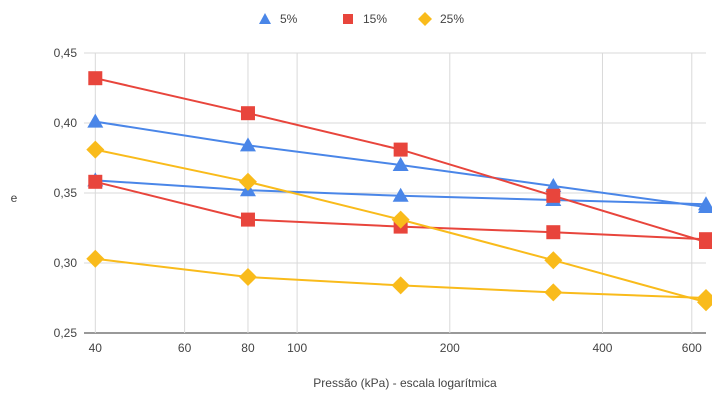 The image size is (712, 400). I want to click on legend: 5% 15% 25%, so click(361, 19).